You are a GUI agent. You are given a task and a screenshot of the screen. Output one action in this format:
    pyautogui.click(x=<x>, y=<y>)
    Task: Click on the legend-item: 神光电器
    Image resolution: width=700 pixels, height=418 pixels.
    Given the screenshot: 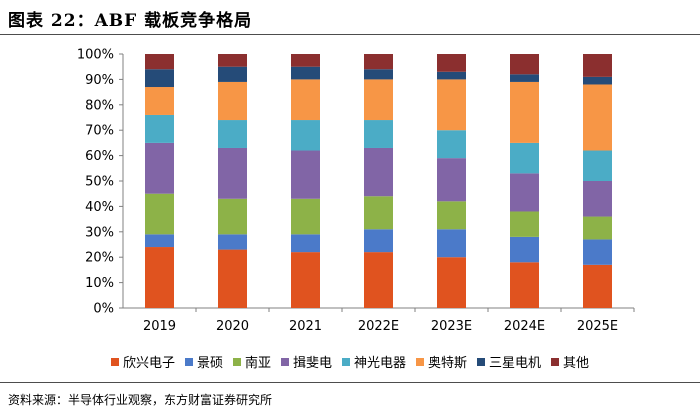 What is the action you would take?
    pyautogui.click(x=374, y=361)
    